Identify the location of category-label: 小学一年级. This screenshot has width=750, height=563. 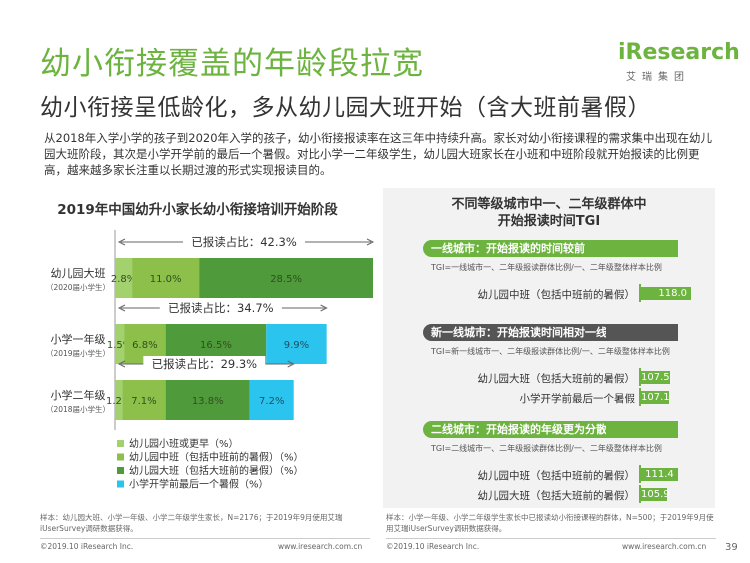
(78, 339).